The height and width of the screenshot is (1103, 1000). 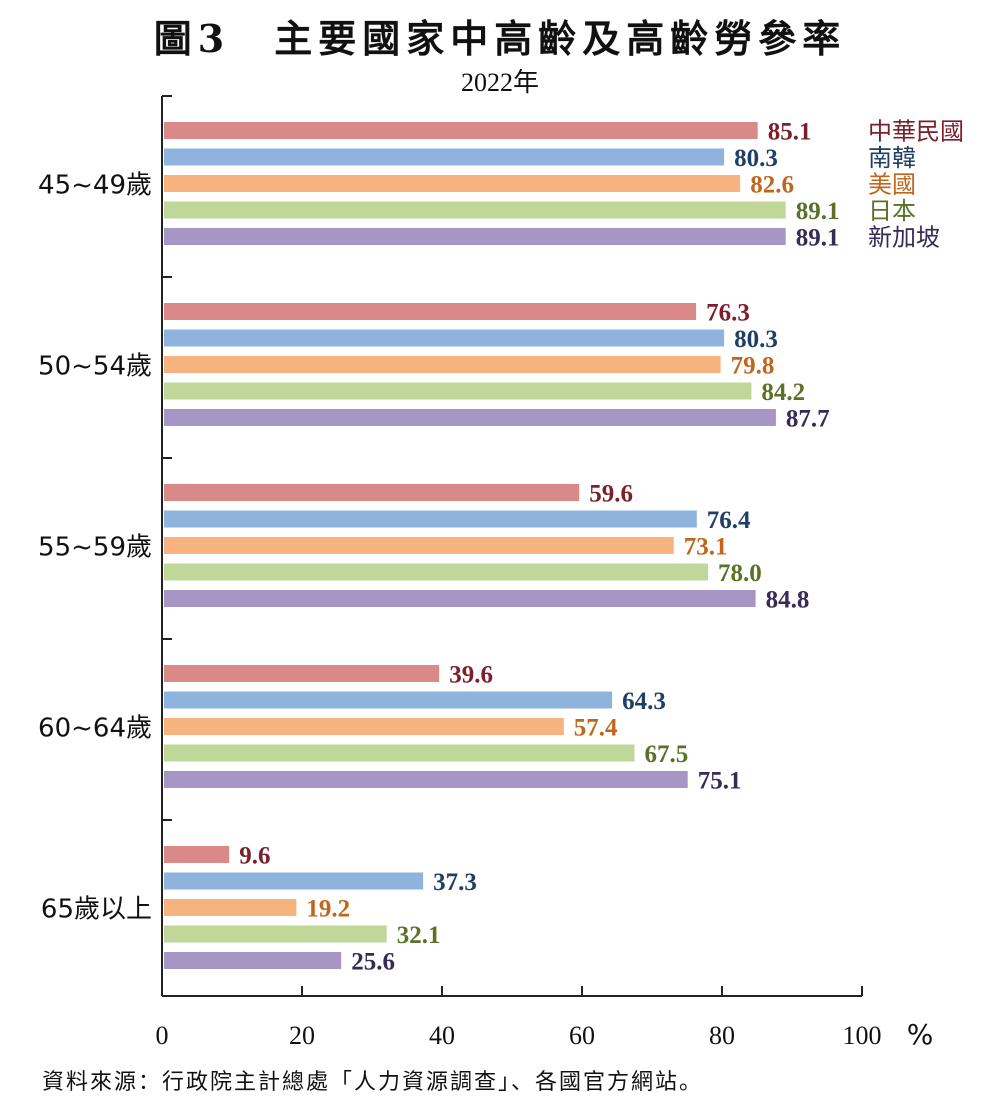 What do you see at coordinates (96, 910) in the screenshot?
I see `category-label: 65歲以上` at bounding box center [96, 910].